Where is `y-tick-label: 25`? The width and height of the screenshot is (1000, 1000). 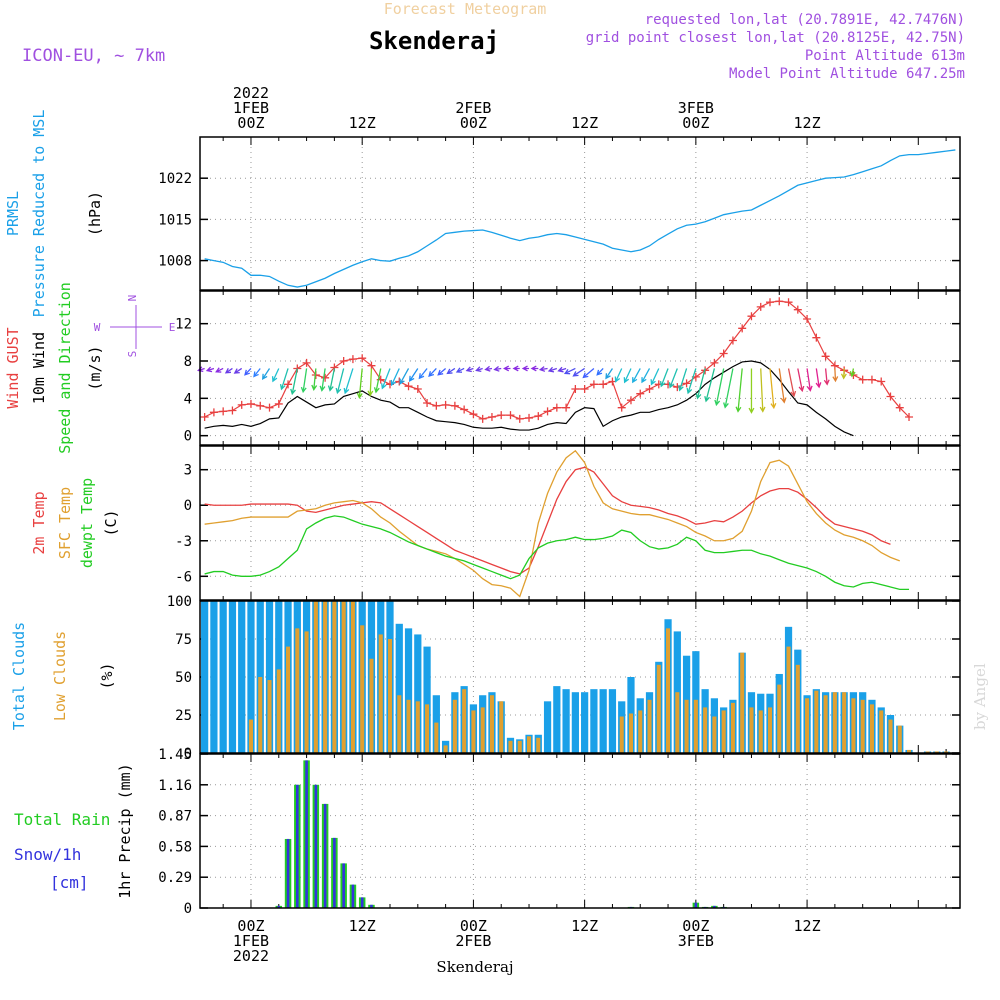 y-tick-label: 25 is located at coordinates (183, 716).